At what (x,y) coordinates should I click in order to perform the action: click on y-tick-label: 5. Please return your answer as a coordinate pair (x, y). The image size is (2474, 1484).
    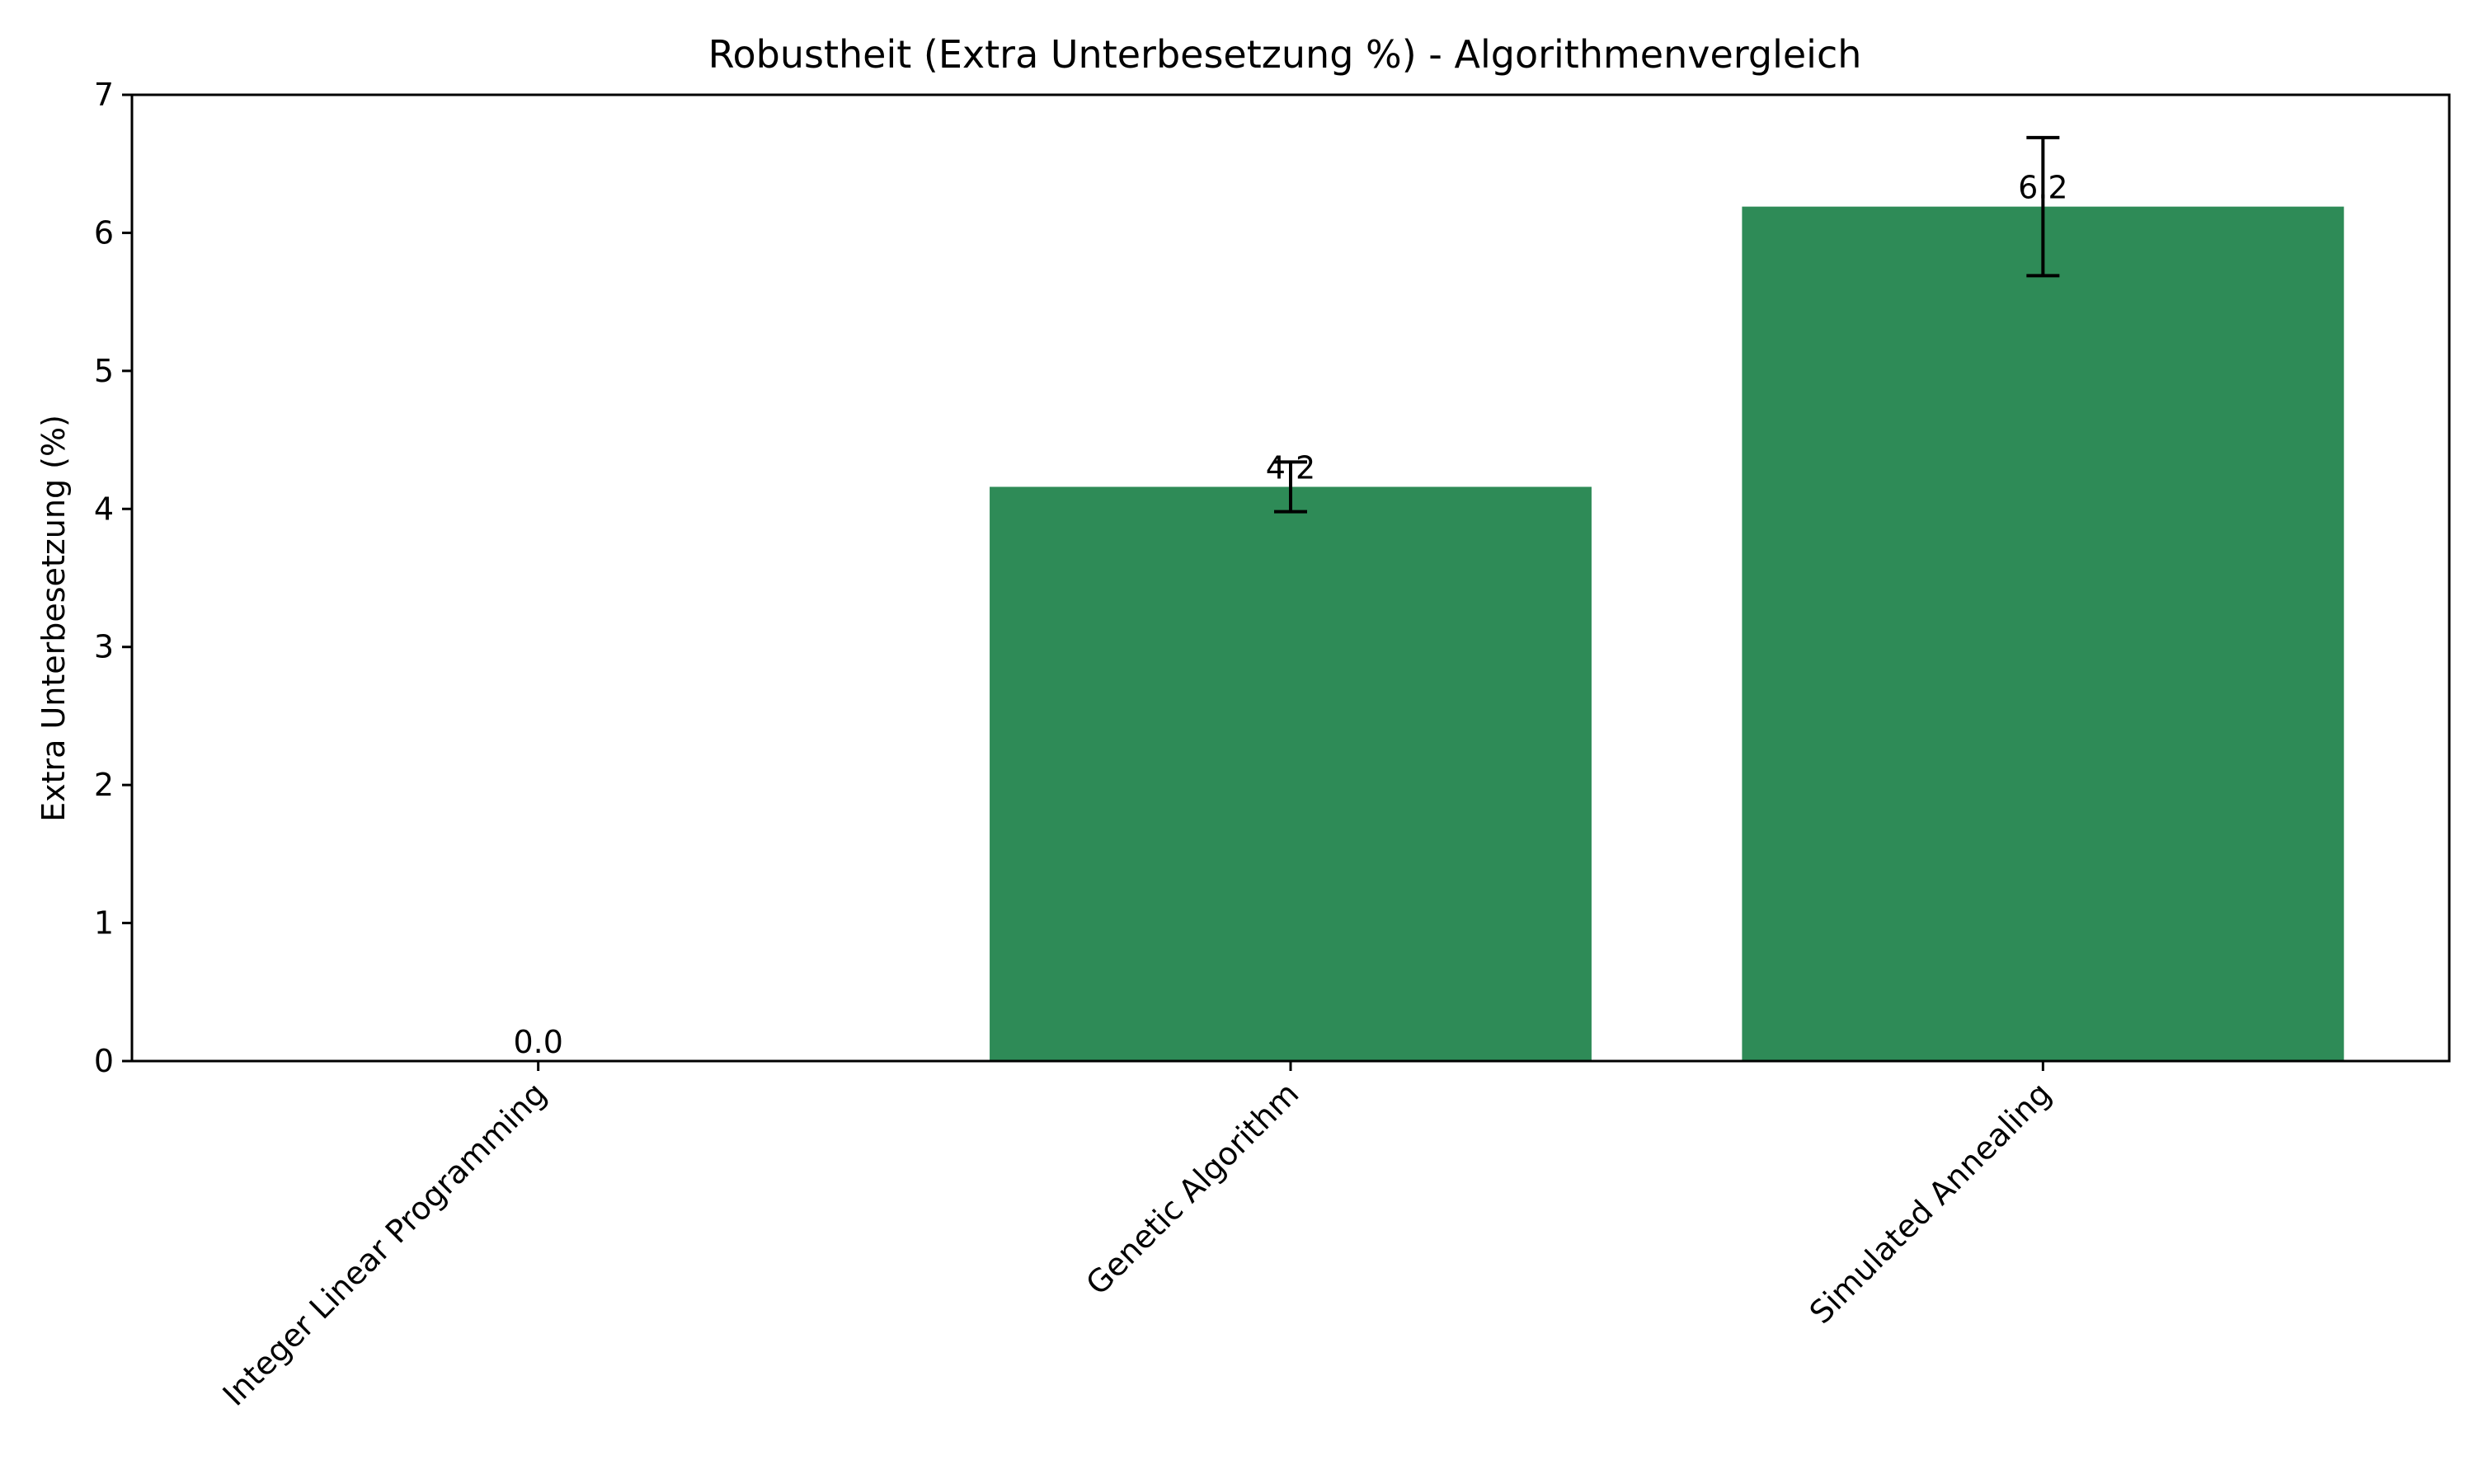
    Looking at the image, I should click on (104, 371).